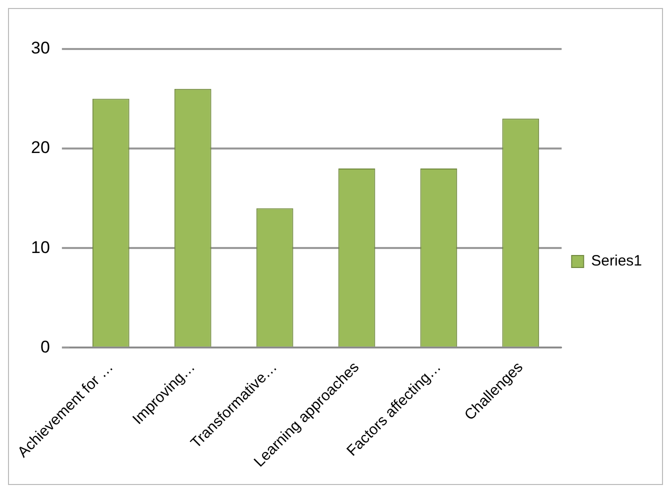 The height and width of the screenshot is (493, 671). What do you see at coordinates (40, 247) in the screenshot?
I see `y-tick-label: 10` at bounding box center [40, 247].